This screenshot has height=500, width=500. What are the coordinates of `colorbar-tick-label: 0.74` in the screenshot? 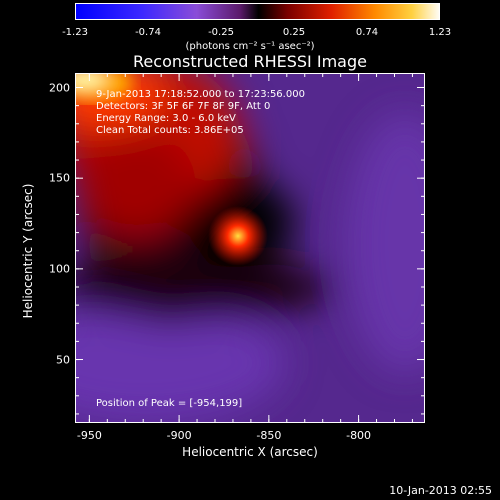 It's located at (367, 32).